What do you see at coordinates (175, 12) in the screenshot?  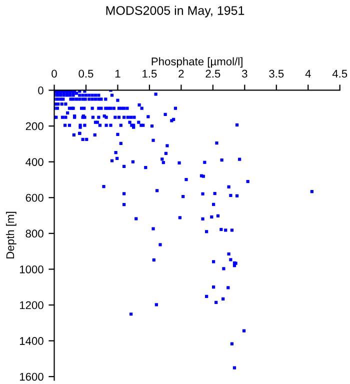 I see `chart-title: MODS2005 in May, 1951` at bounding box center [175, 12].